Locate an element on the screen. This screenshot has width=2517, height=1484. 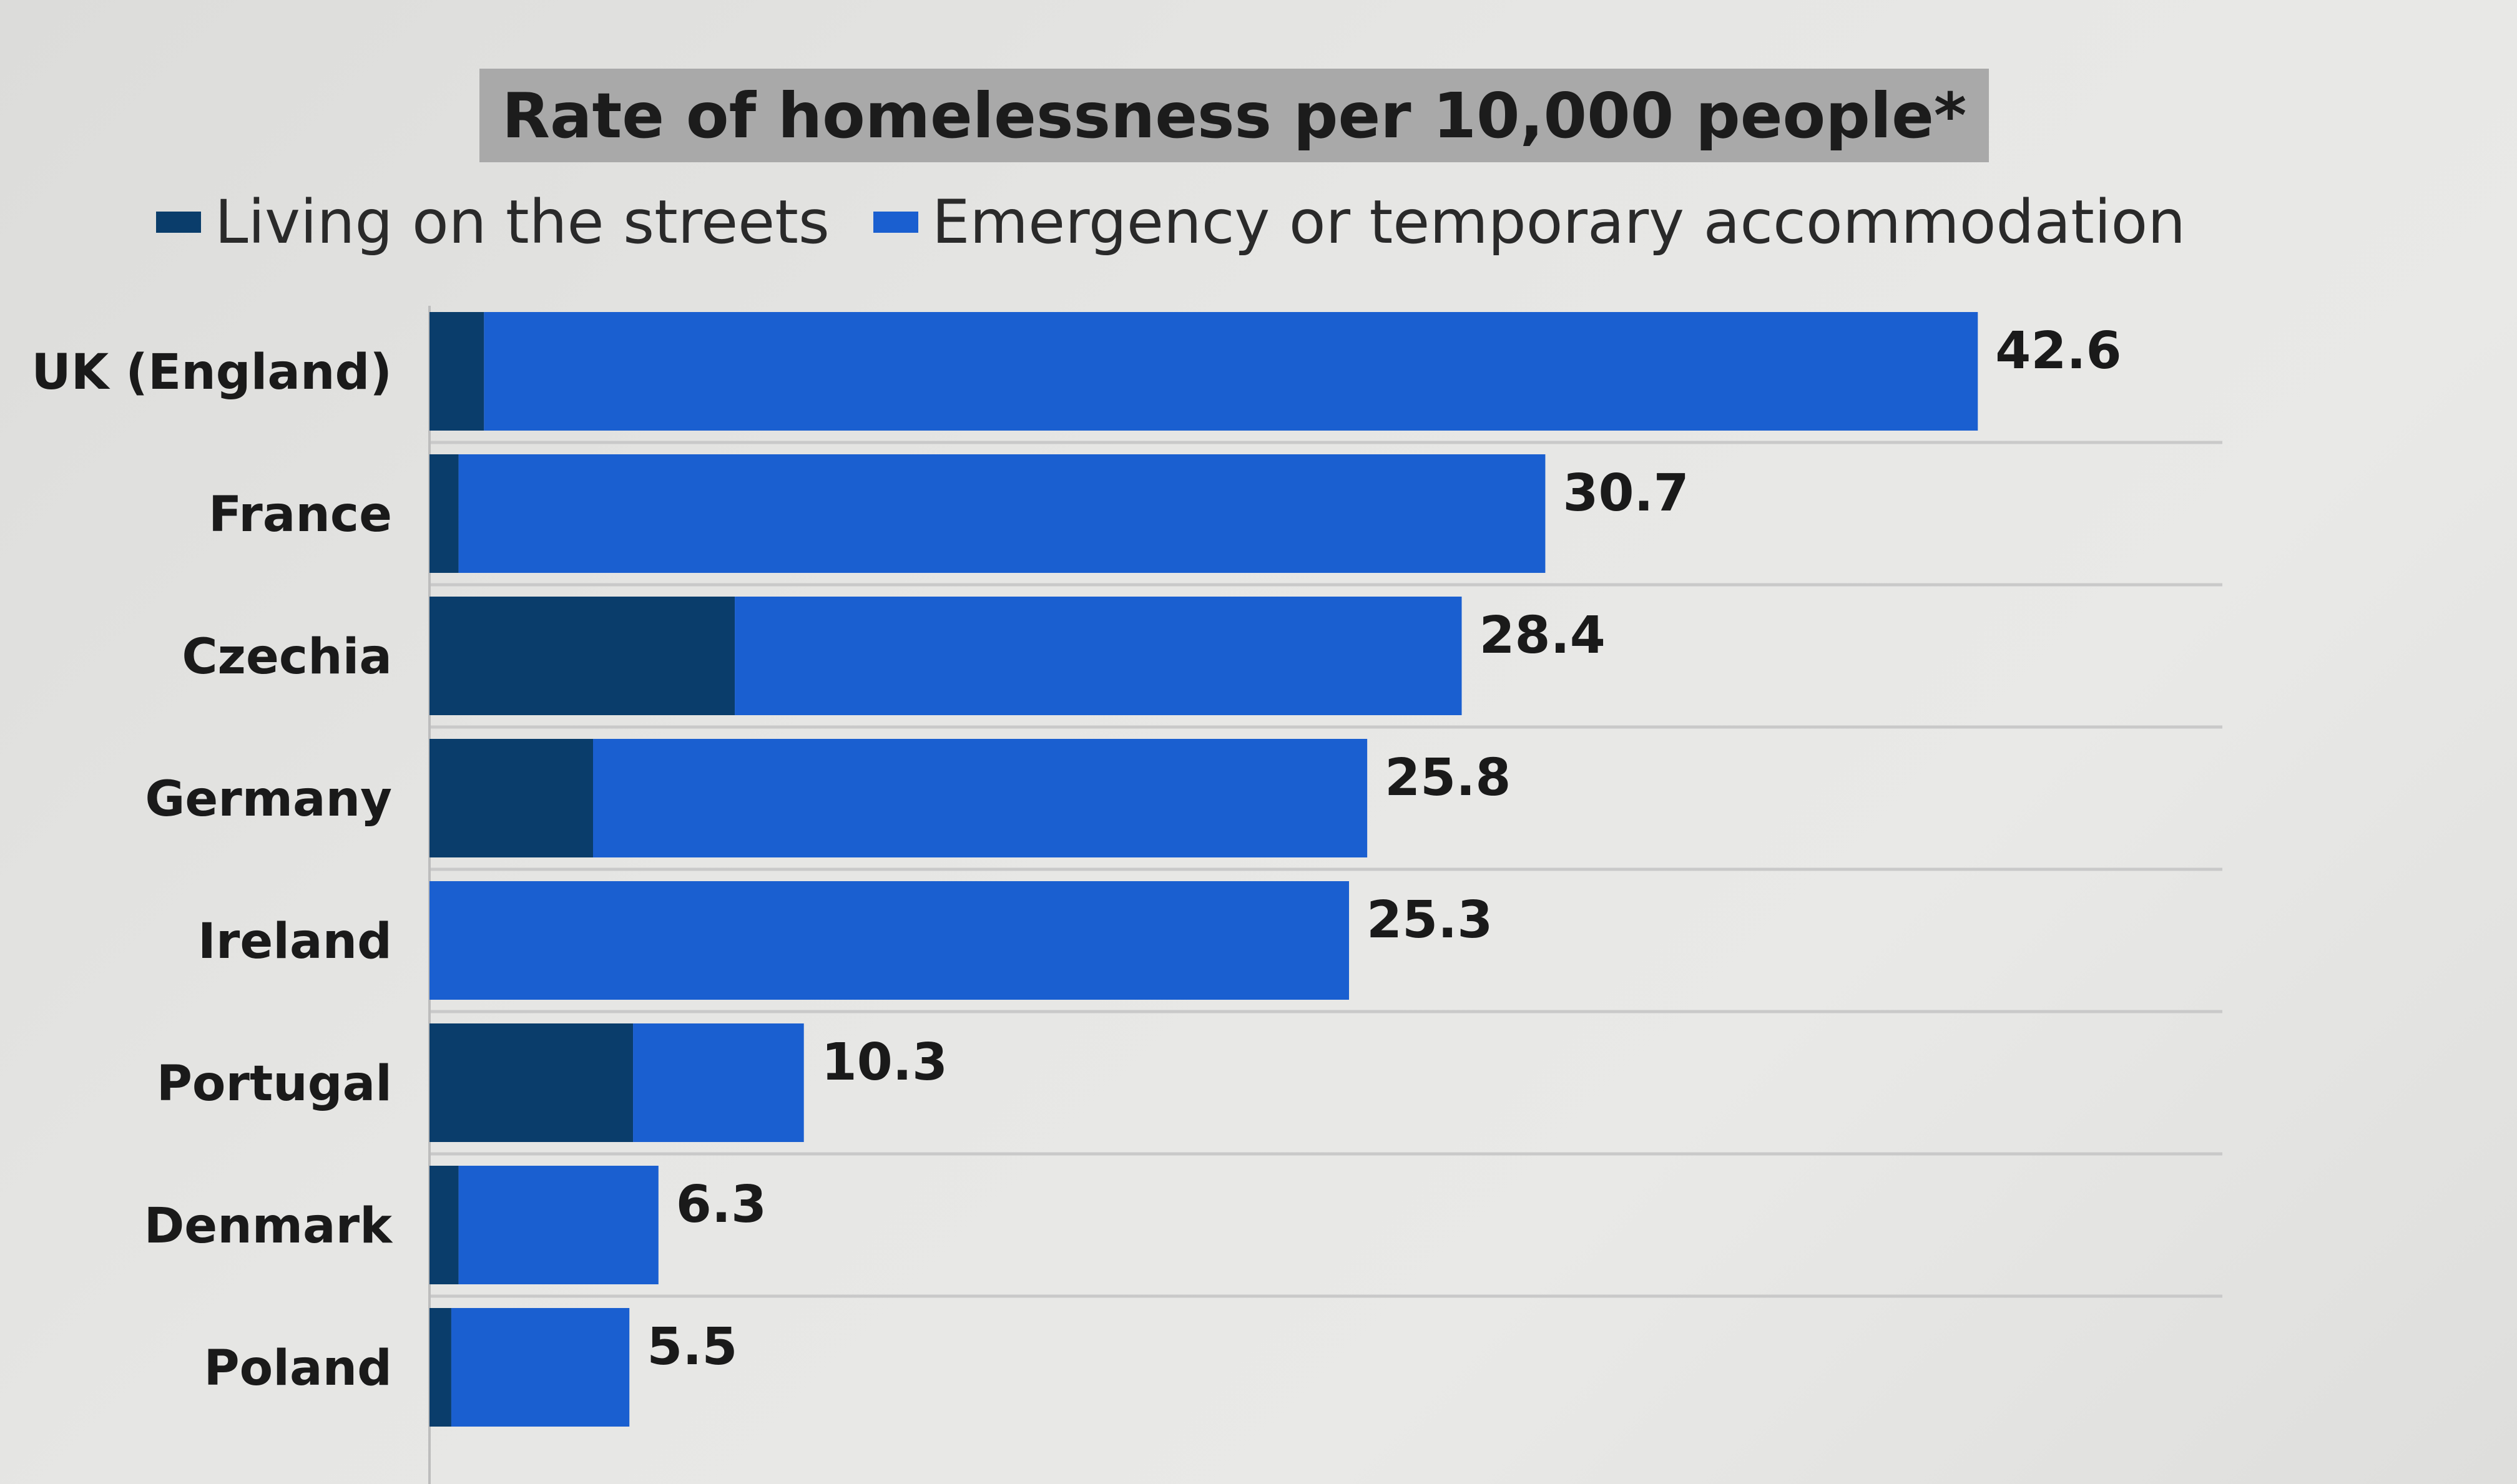
legend-label-emergency: Emergency or temporary accommodation is located at coordinates (1558, 222).